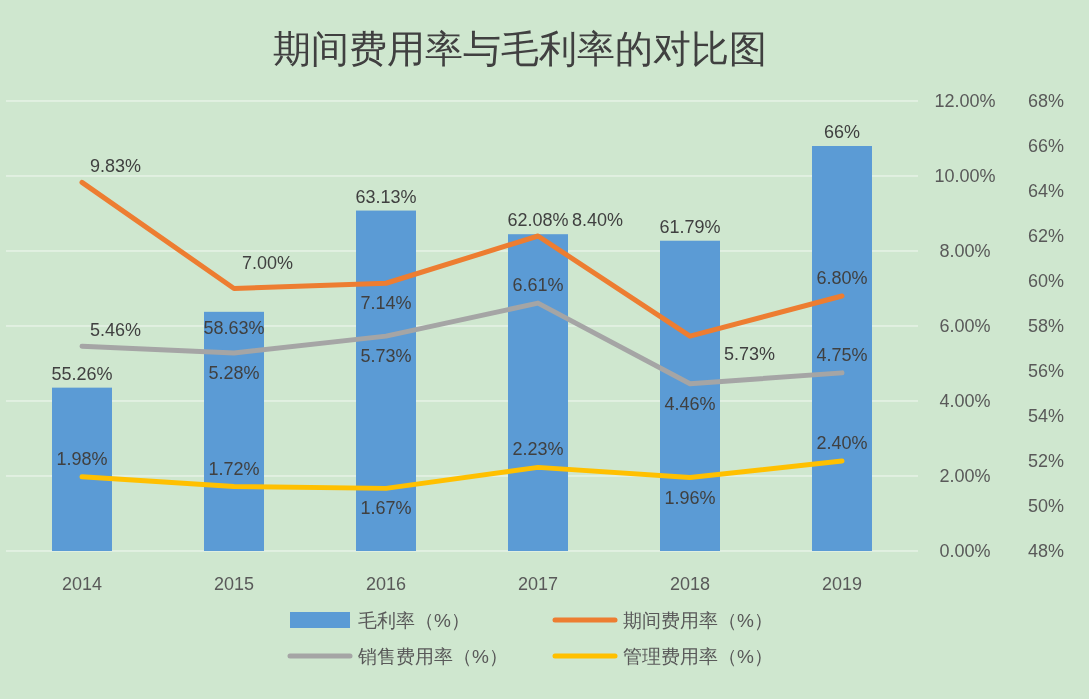 The height and width of the screenshot is (699, 1089). I want to click on data-label: 8.40%, so click(598, 220).